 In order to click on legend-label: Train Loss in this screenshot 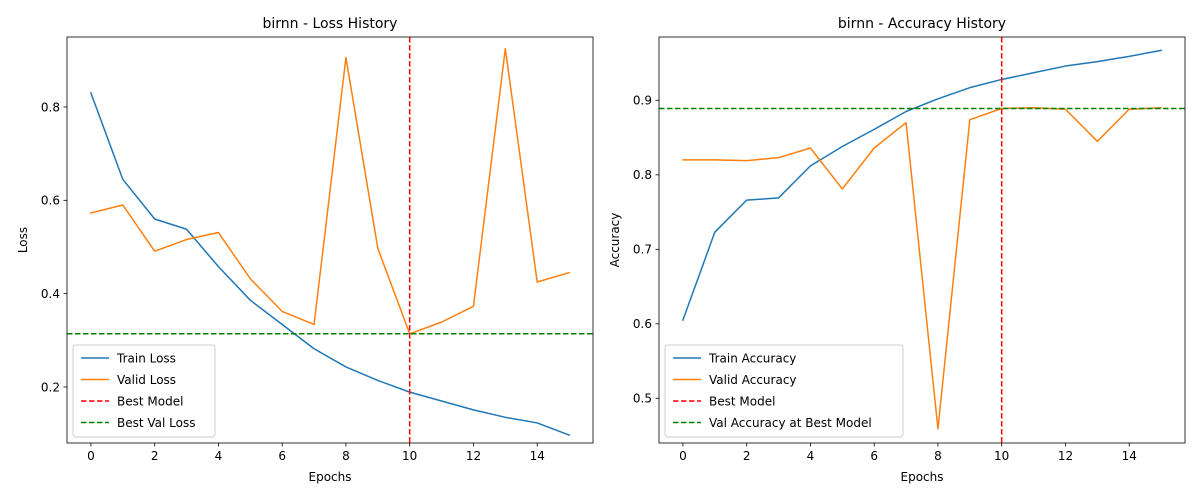, I will do `click(146, 358)`.